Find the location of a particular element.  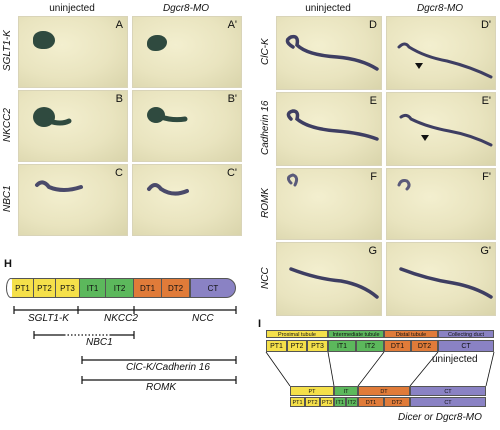

label-romk: ROMK is located at coordinates (161, 387).